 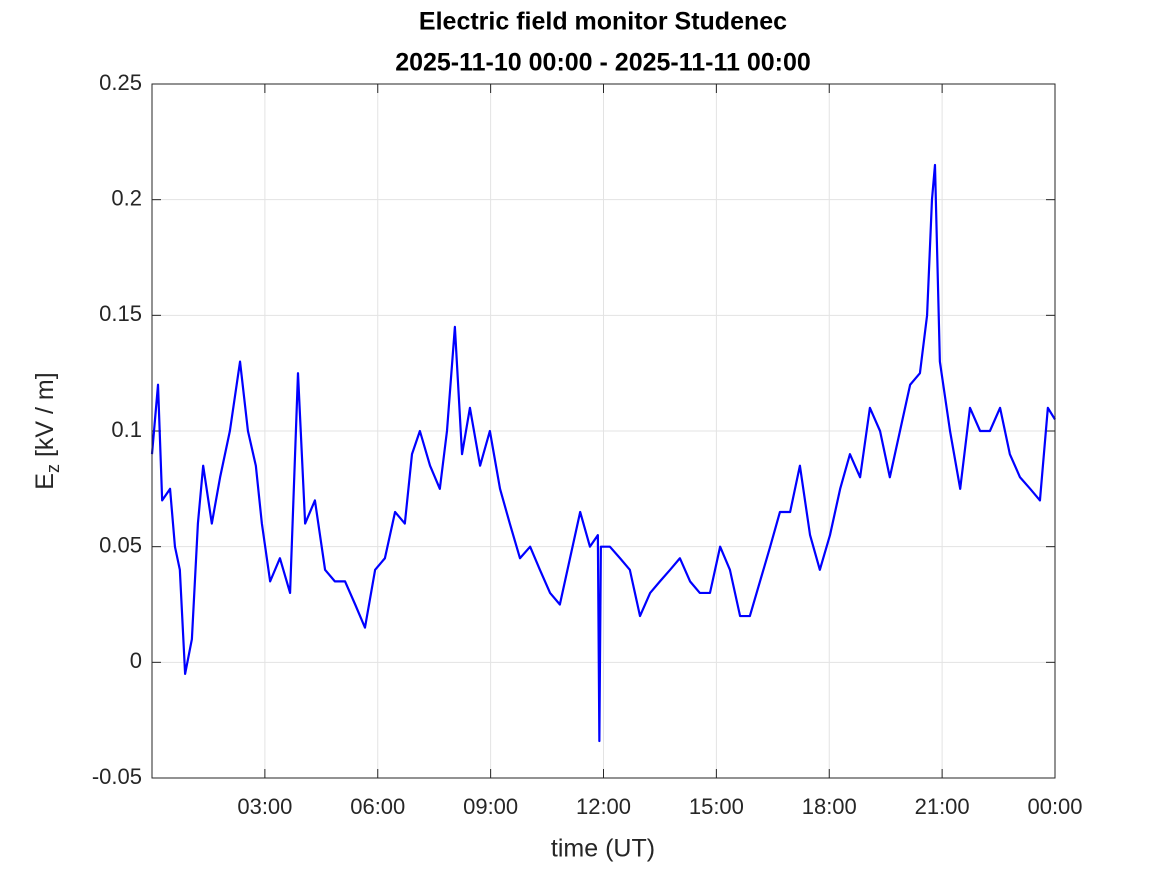 I want to click on y-tick-label: 0.1, so click(x=126, y=429).